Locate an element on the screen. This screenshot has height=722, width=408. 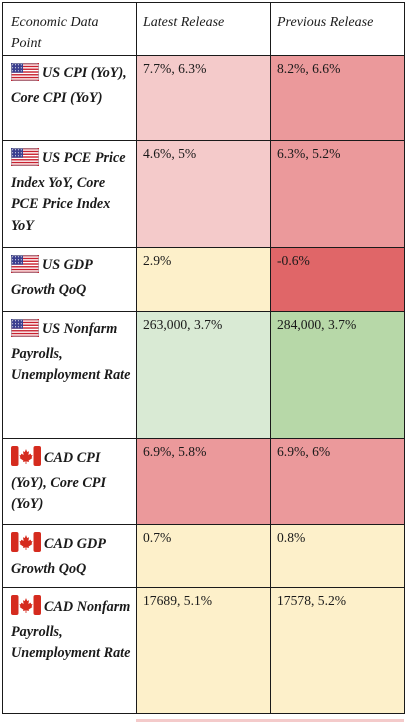
previous-release-cell: 6.9%, 6% is located at coordinates (337, 481).